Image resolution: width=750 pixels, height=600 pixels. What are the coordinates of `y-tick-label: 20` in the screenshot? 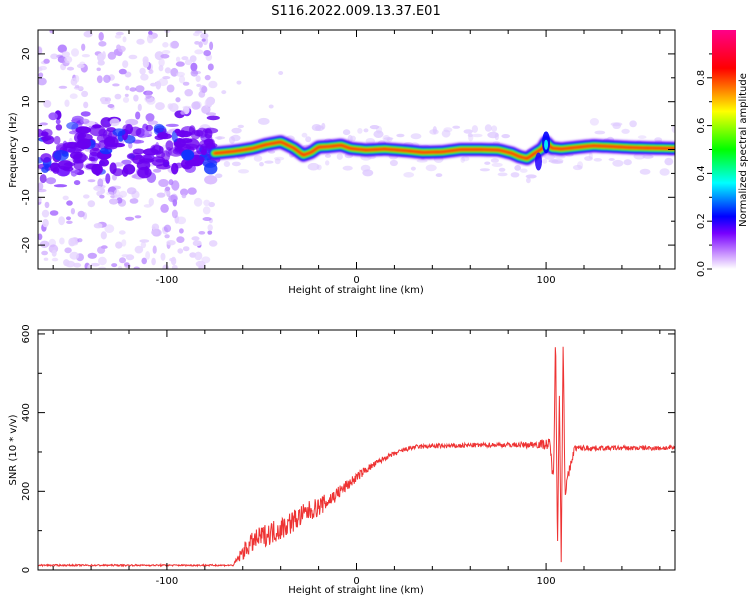 It's located at (26, 54).